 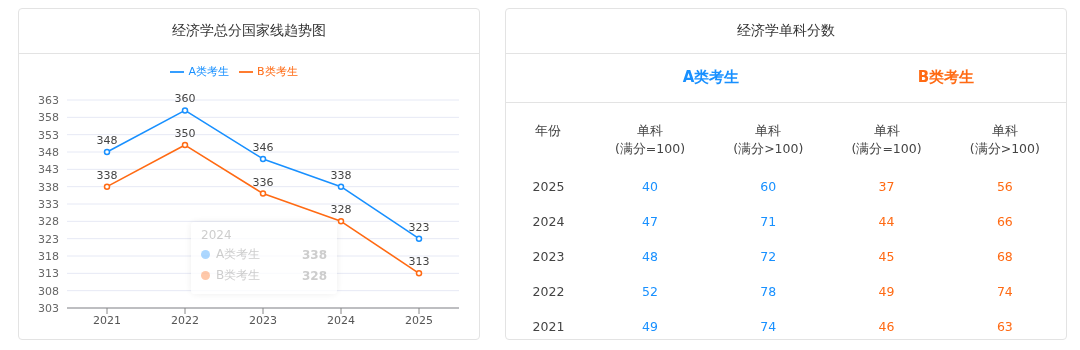 I want to click on data-label: 72, so click(x=768, y=257).